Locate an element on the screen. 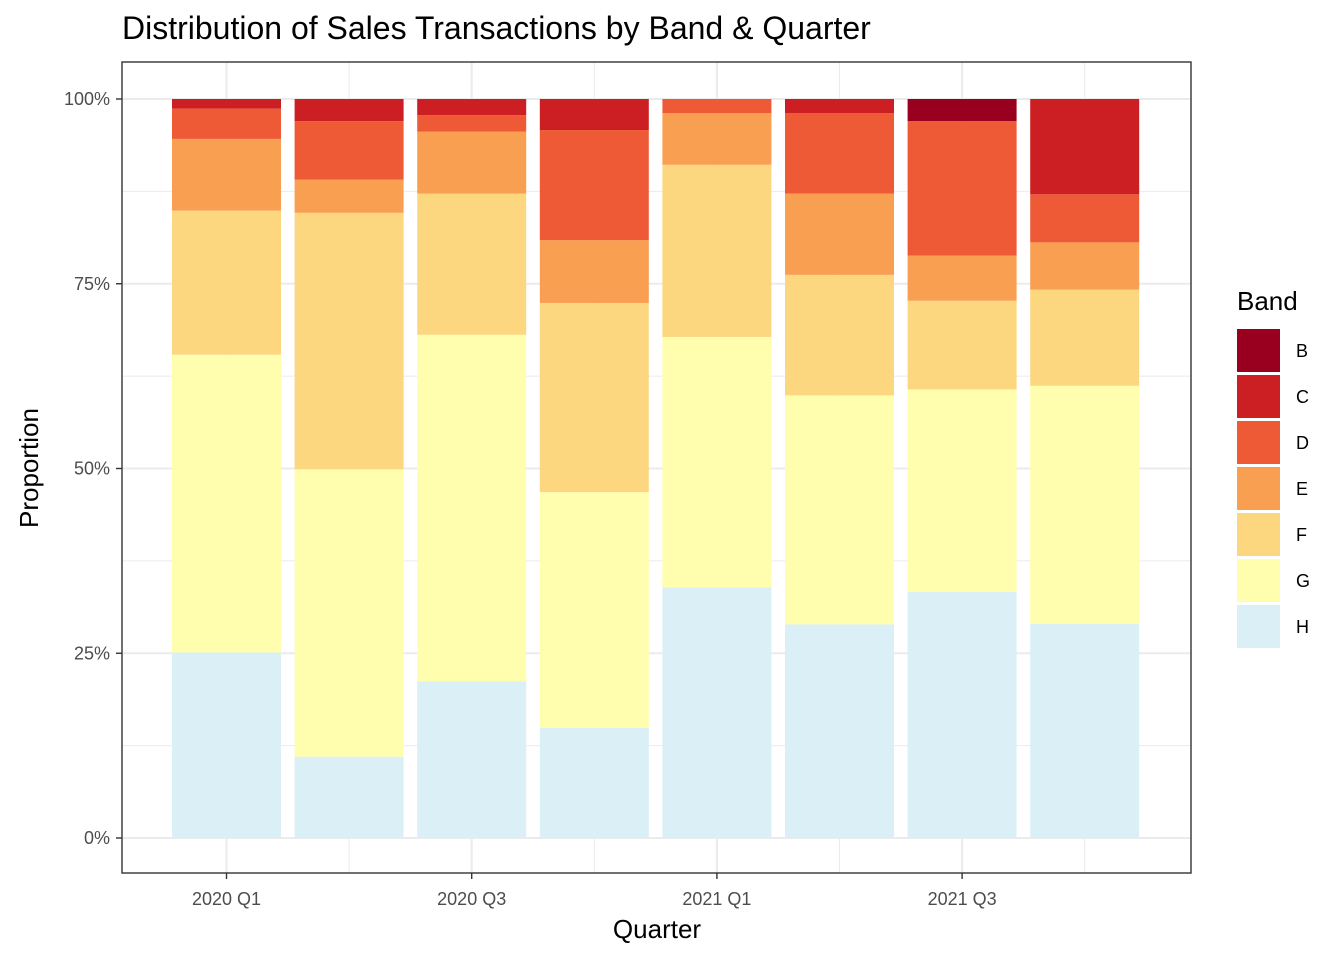  legend-key-G is located at coordinates (1258, 580).